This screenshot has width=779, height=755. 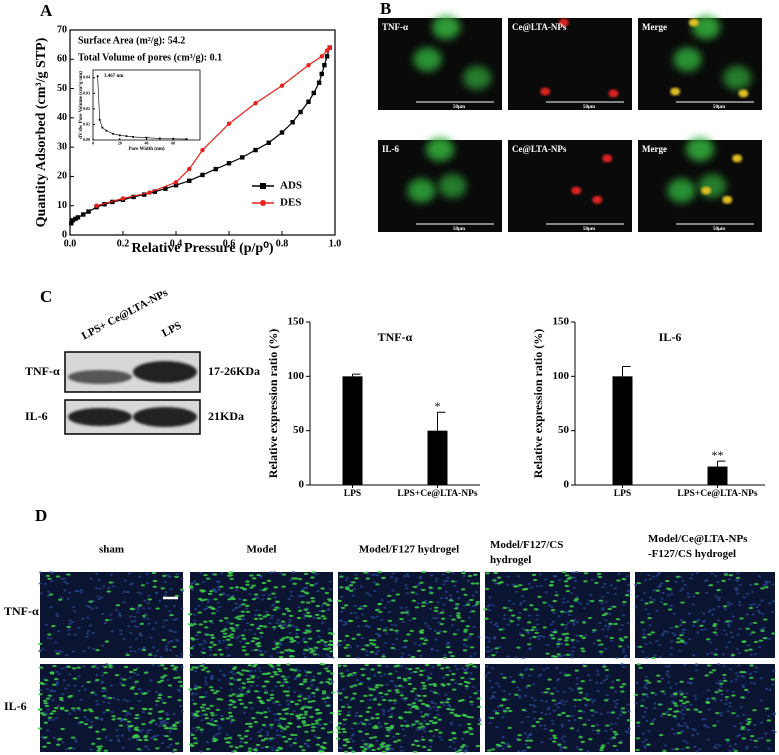 I want to click on column-header: Model/F127 hydrogel, so click(x=409, y=550).